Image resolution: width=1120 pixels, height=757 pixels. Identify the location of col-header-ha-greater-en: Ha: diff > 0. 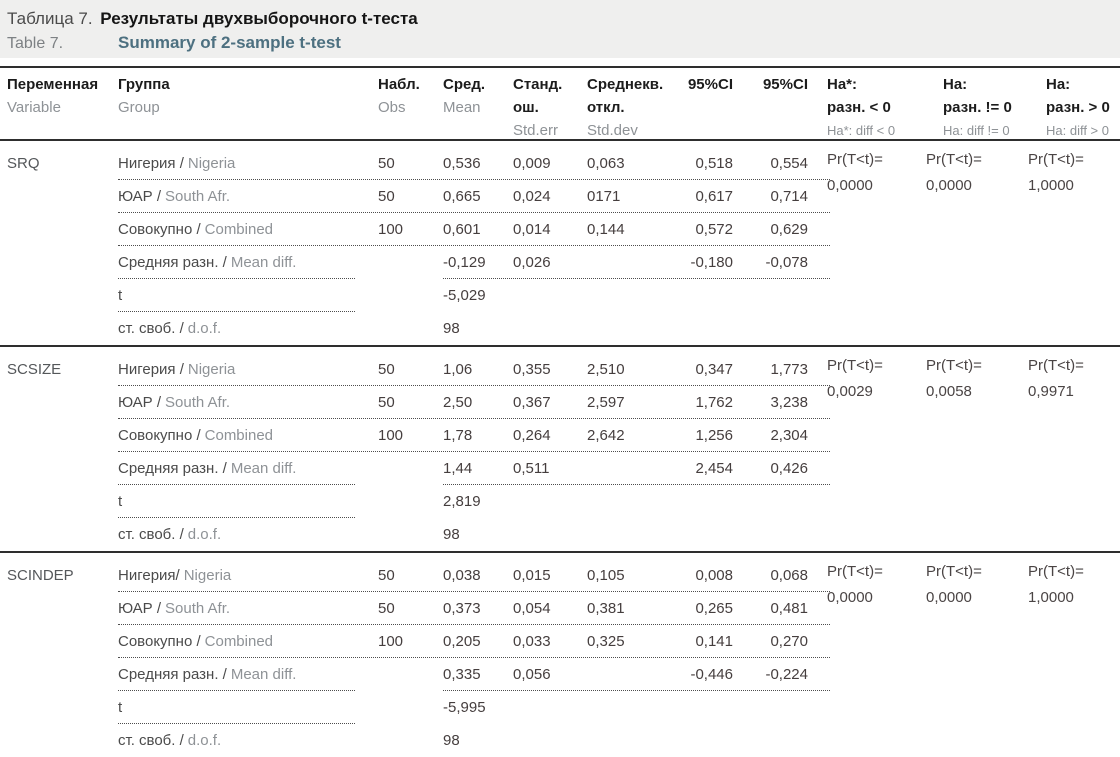
(1077, 130).